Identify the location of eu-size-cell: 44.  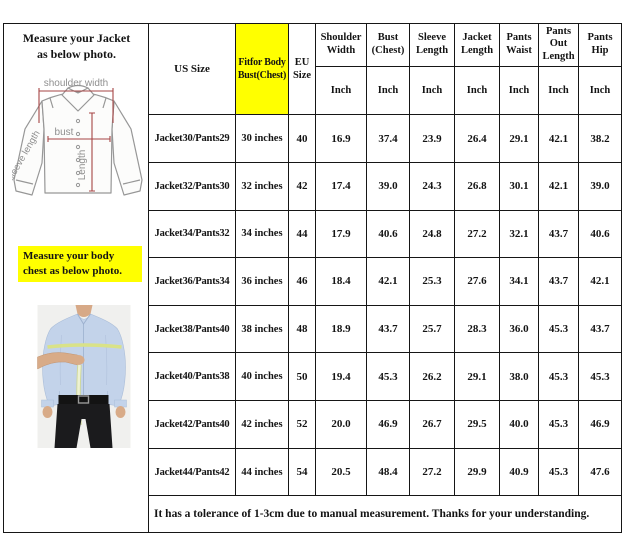
(302, 234).